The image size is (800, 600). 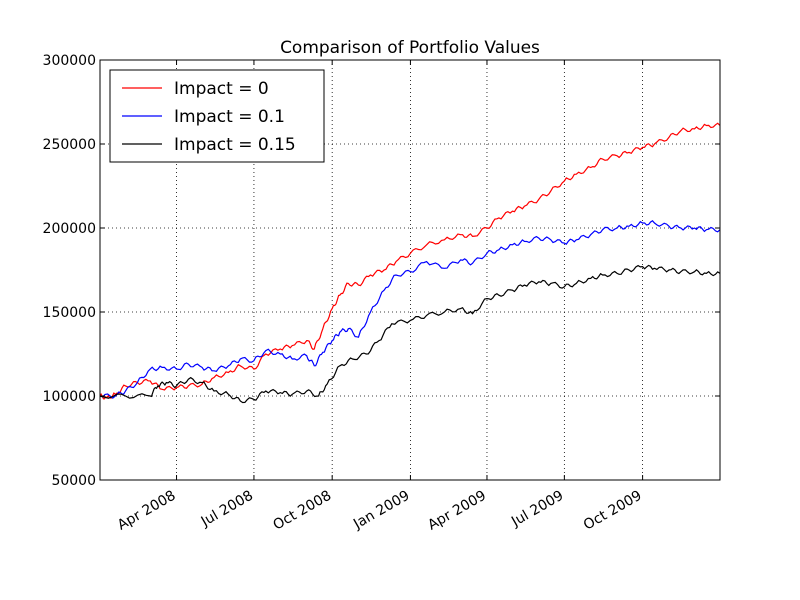 What do you see at coordinates (227, 509) in the screenshot?
I see `x-tick-label: Jul 2008` at bounding box center [227, 509].